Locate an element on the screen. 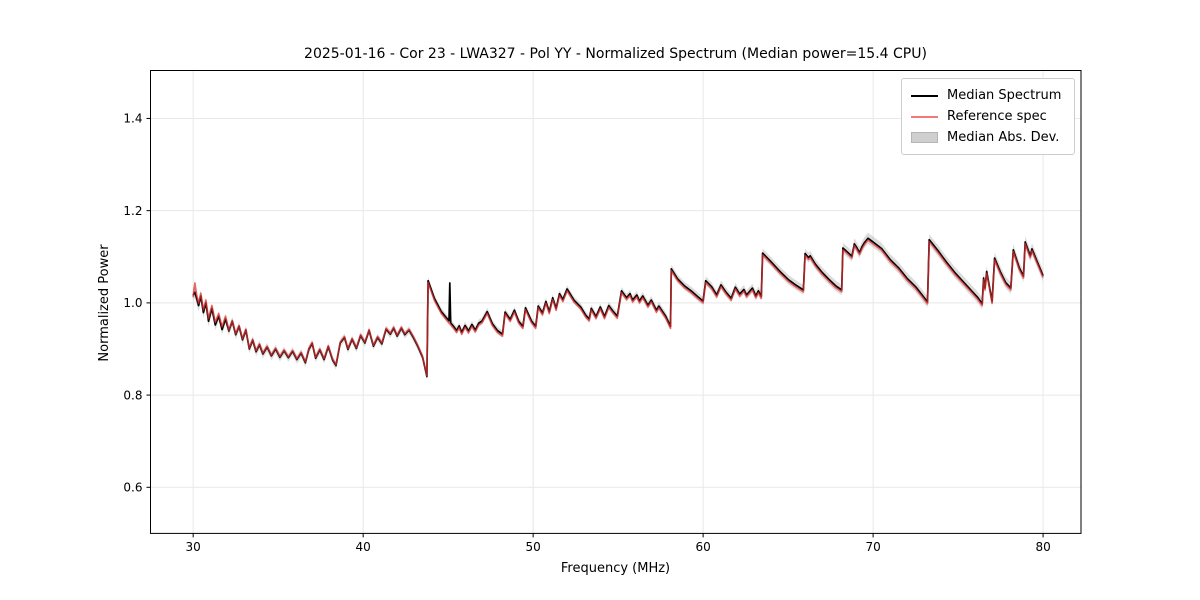 The width and height of the screenshot is (1200, 600). legend-entry-median-spectrum: Median Spectrum is located at coordinates (988, 95).